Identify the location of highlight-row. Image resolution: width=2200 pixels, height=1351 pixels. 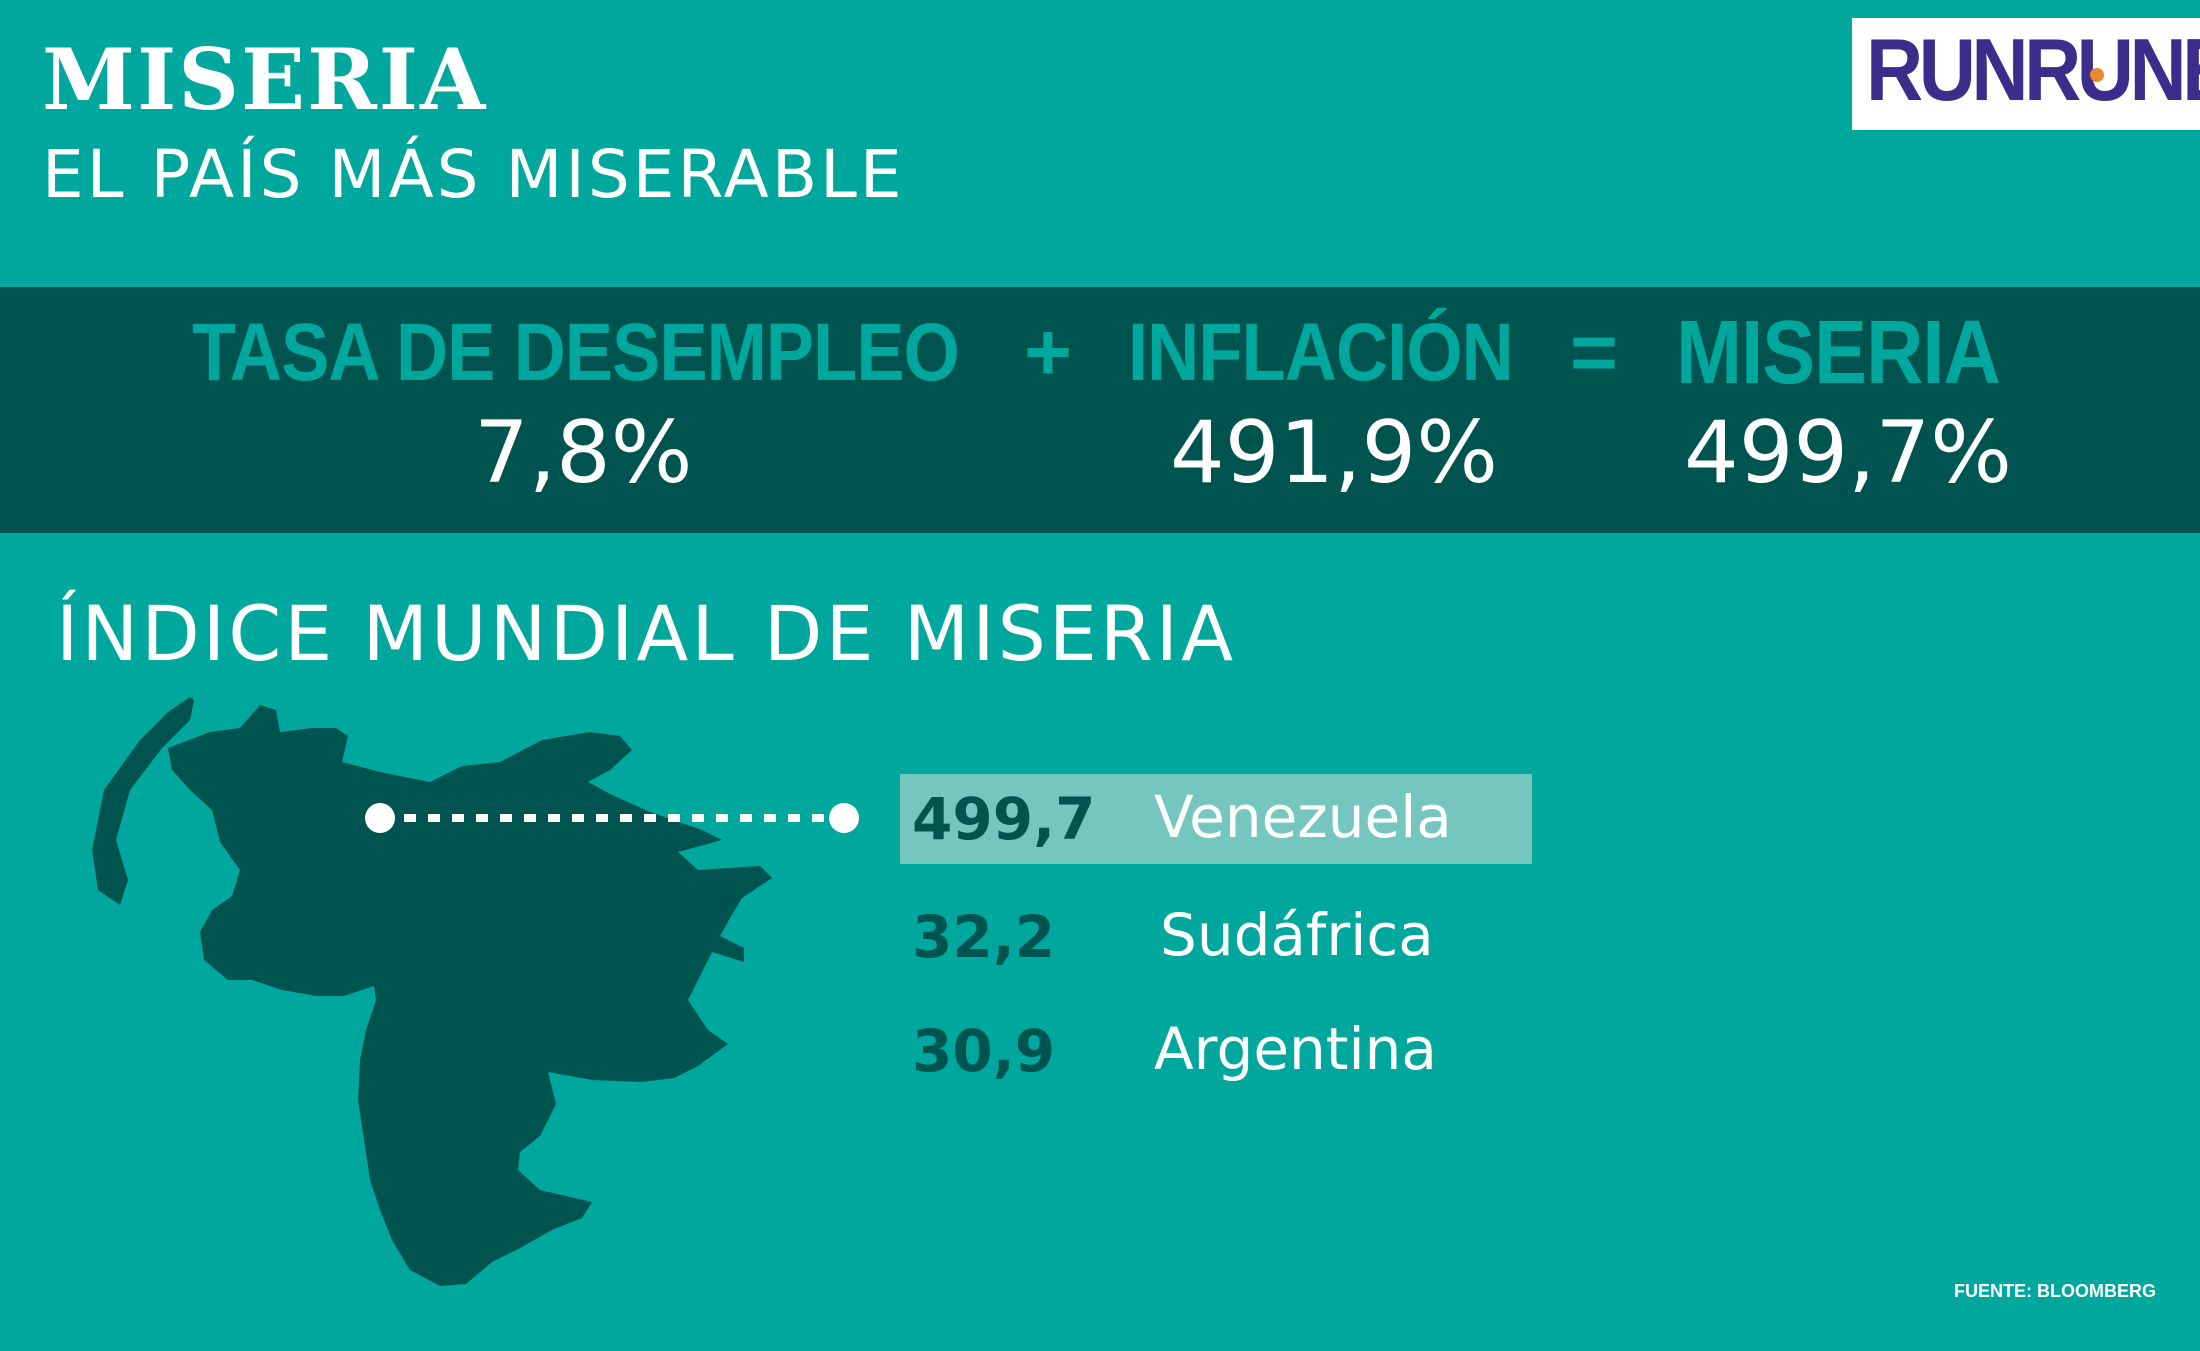
(1216, 819).